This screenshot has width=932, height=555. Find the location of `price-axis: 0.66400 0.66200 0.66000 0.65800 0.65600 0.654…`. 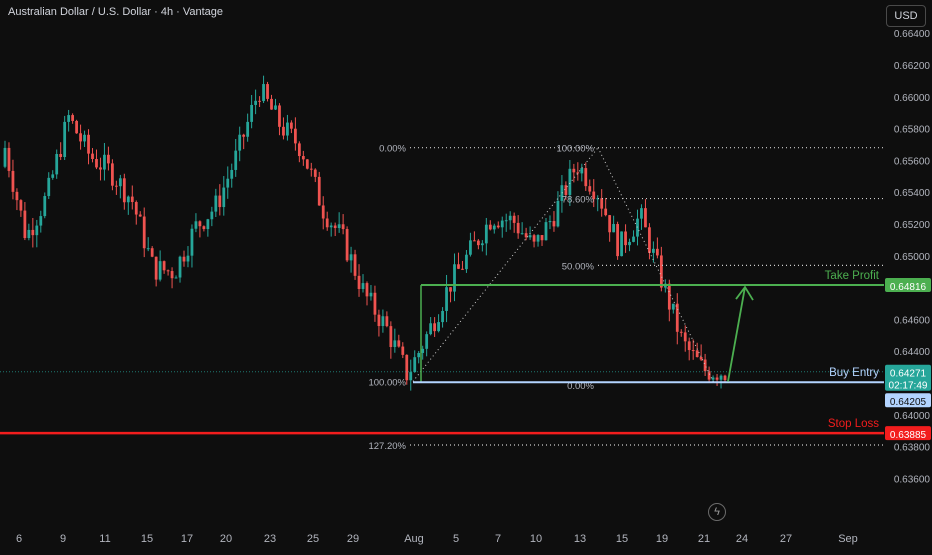

price-axis: 0.66400 0.66200 0.66000 0.65800 0.65600 0.654… is located at coordinates (908, 263).